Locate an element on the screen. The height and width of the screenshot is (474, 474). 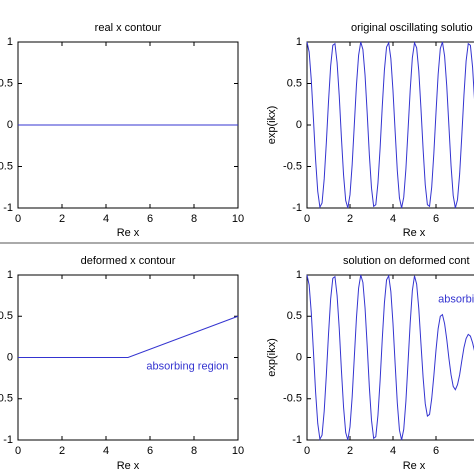
axes-title: deformed x contour is located at coordinates (128, 261).